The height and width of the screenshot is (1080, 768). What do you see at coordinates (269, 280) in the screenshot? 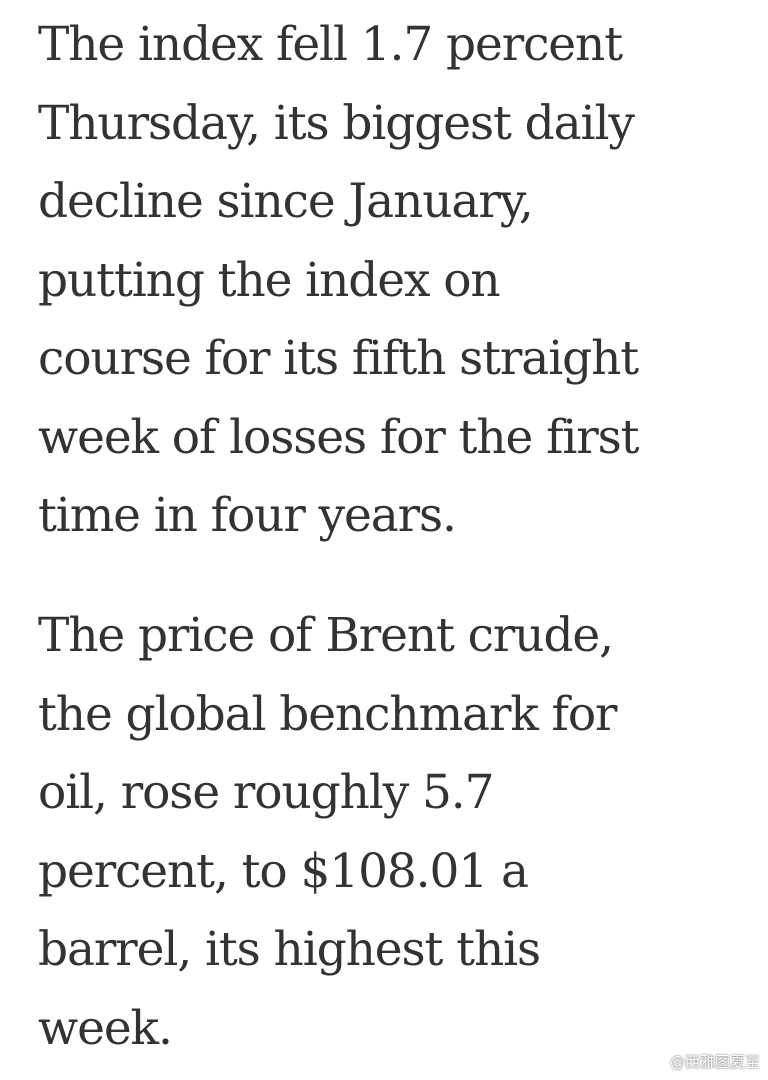
I see `paragraph-line: putting the index on` at bounding box center [269, 280].